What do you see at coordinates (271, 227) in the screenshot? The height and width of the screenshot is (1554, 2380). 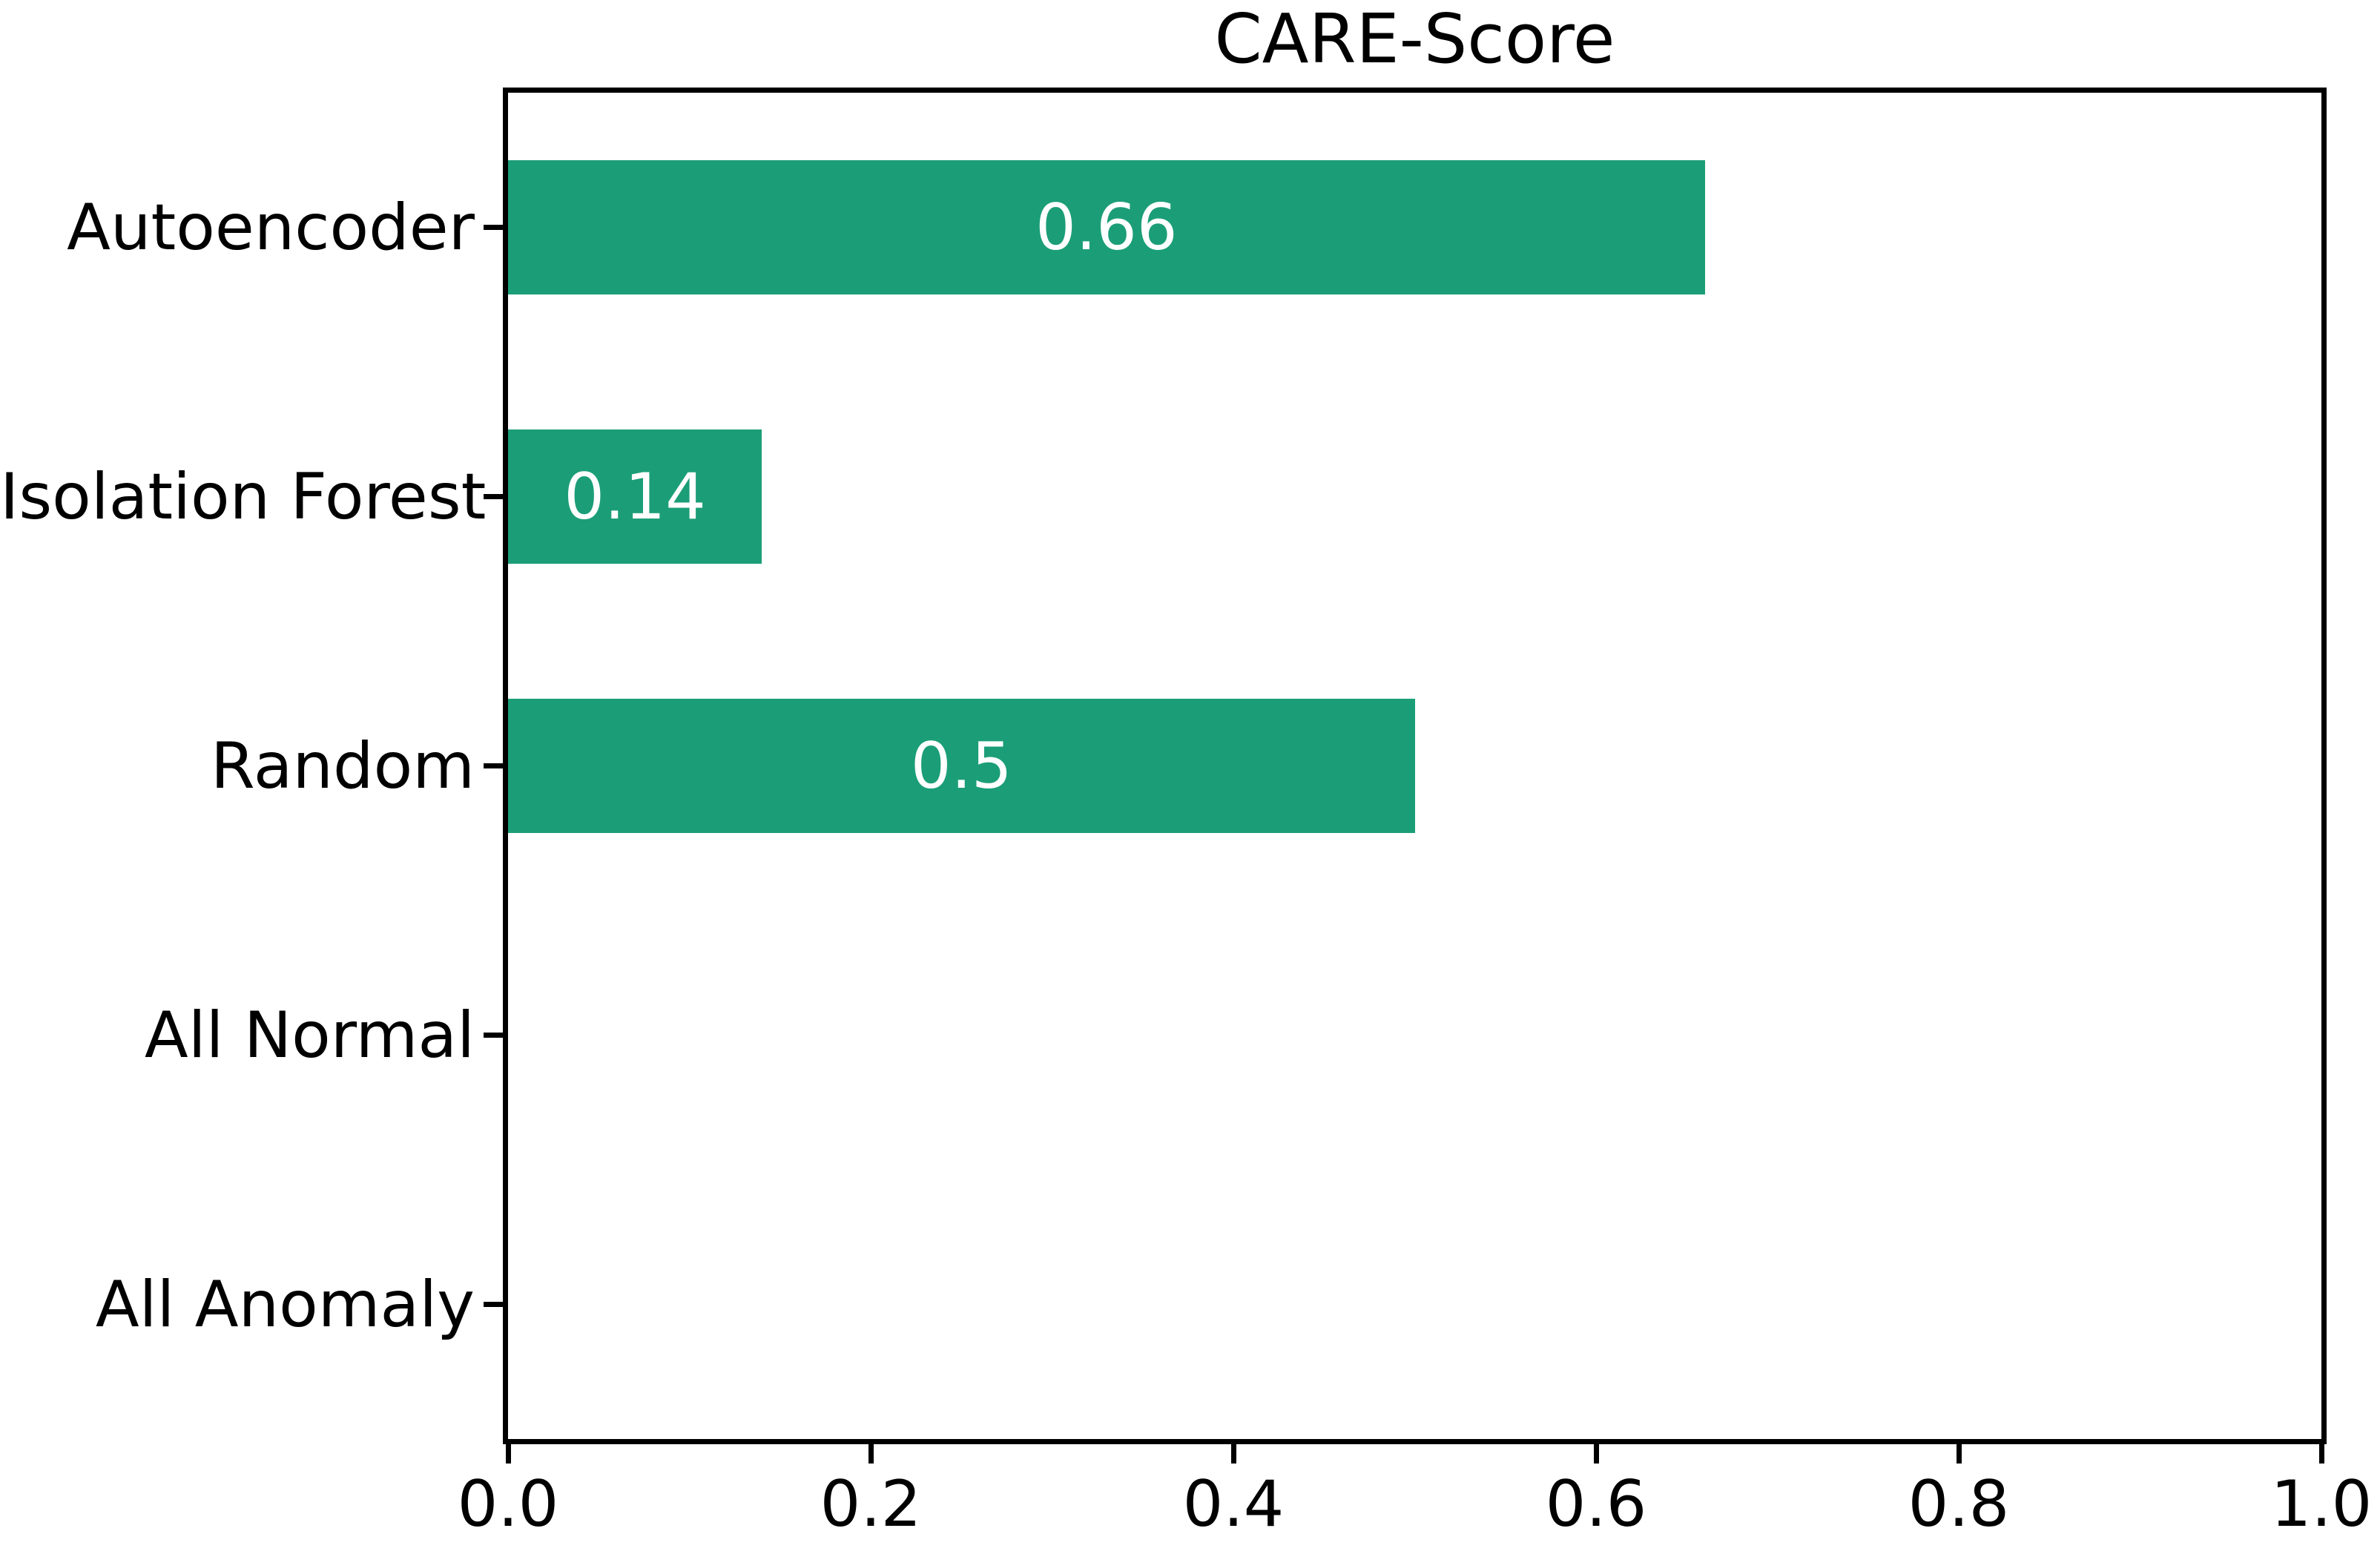 I see `y-category-label: Autoencoder` at bounding box center [271, 227].